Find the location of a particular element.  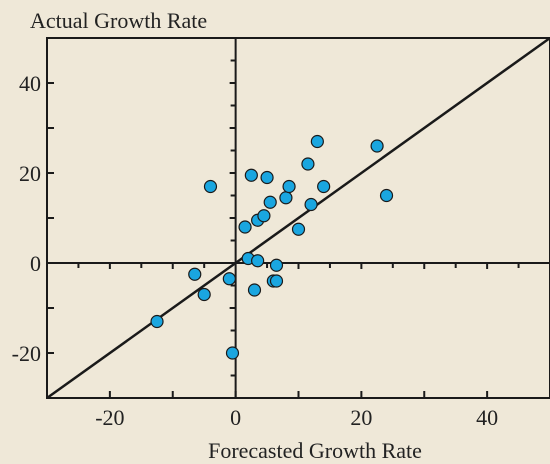

x-tick-label: 0 is located at coordinates (235, 417).